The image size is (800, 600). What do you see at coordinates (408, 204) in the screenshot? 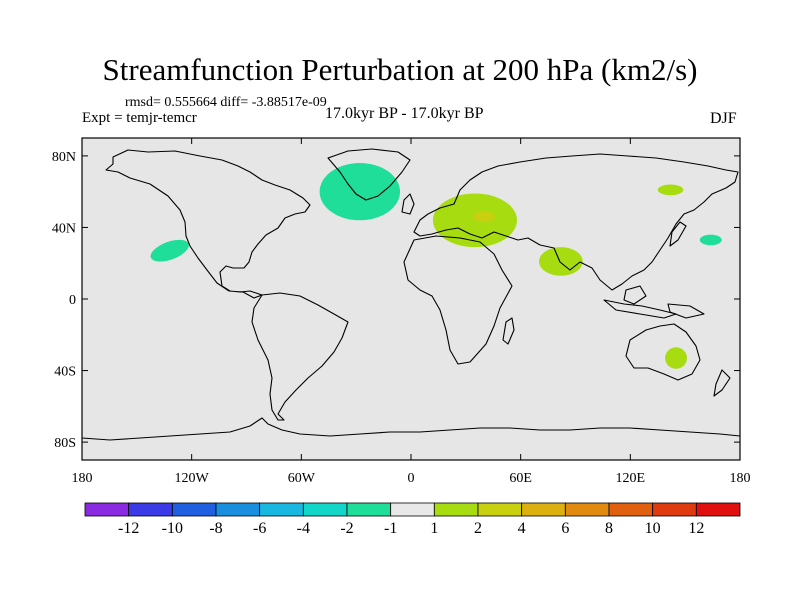
I see `coastline-uk` at bounding box center [408, 204].